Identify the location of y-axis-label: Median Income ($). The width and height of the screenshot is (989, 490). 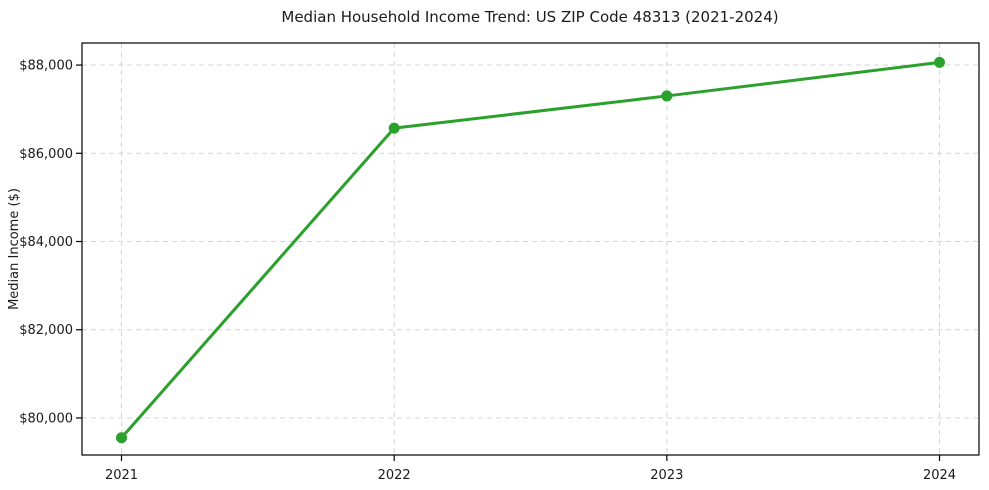
(14, 249).